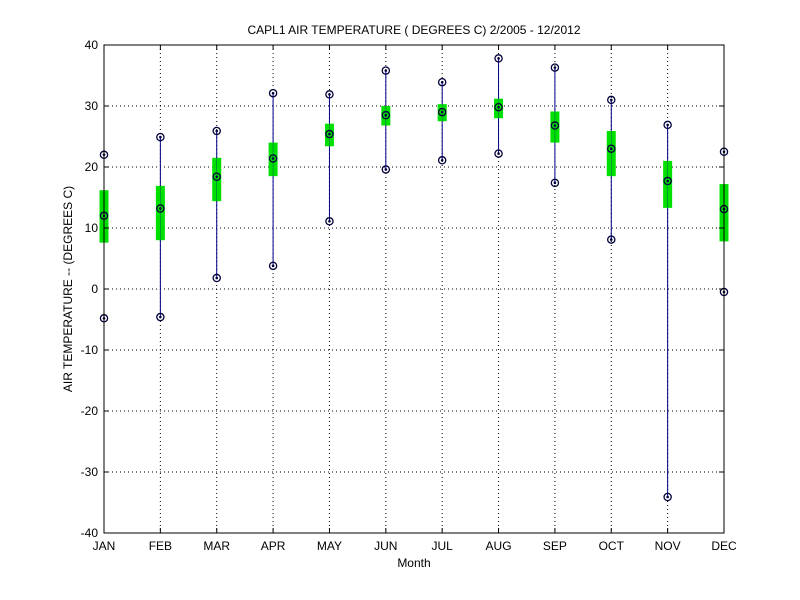 The width and height of the screenshot is (800, 600). What do you see at coordinates (668, 546) in the screenshot?
I see `x-tick-label: NOV` at bounding box center [668, 546].